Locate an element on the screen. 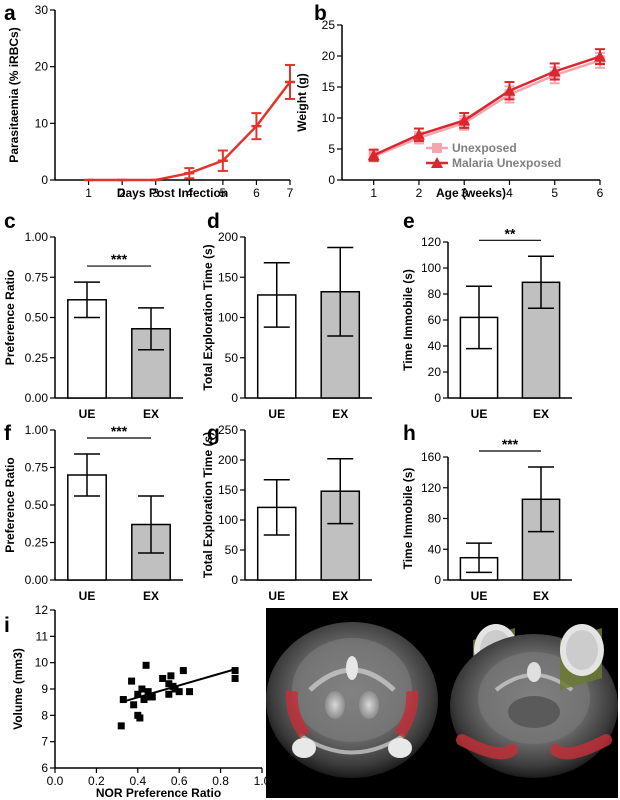 This screenshot has width=620, height=800. x-tick-label: 2 is located at coordinates (419, 193).